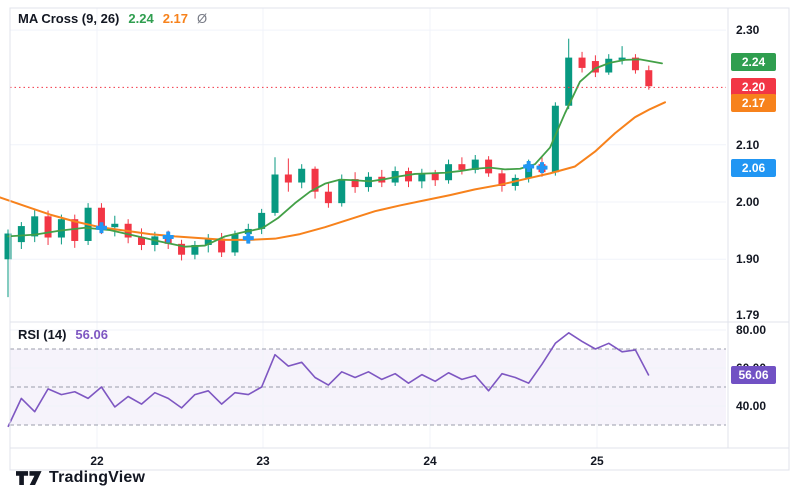  What do you see at coordinates (175, 18) in the screenshot?
I see `ma-slow-value: 2.17` at bounding box center [175, 18].